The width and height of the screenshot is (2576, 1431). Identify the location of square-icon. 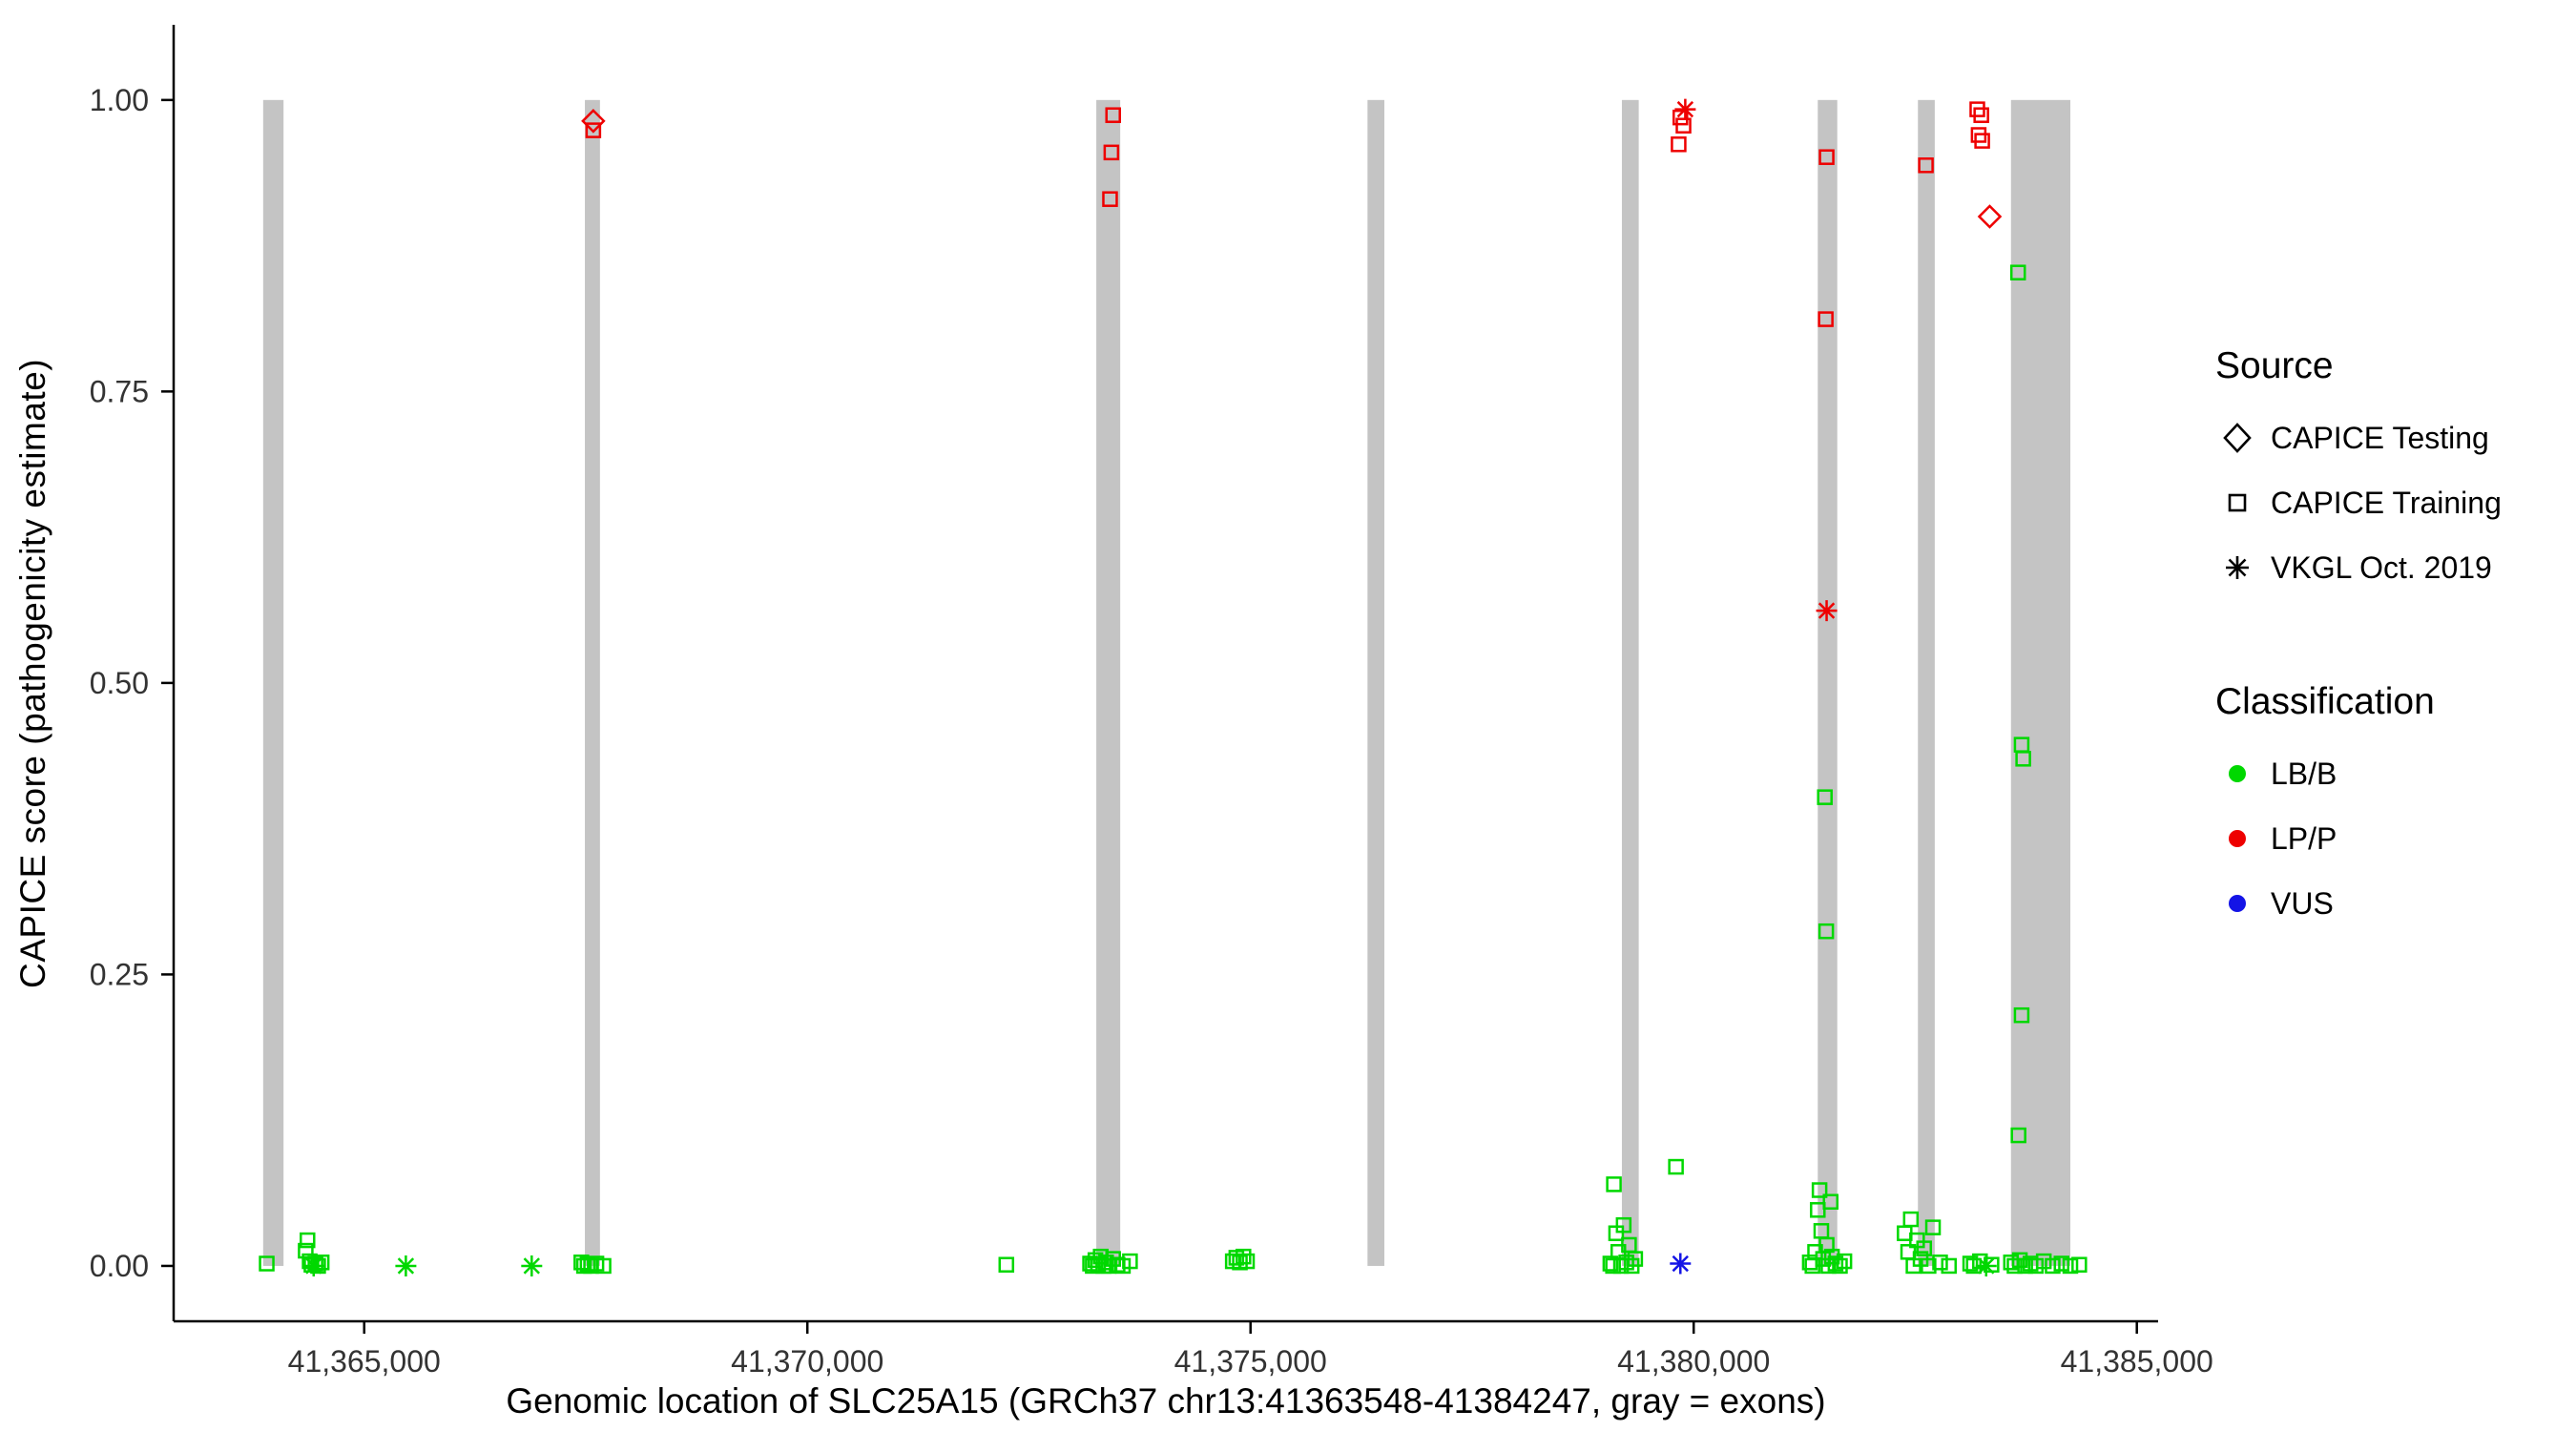
(2237, 503).